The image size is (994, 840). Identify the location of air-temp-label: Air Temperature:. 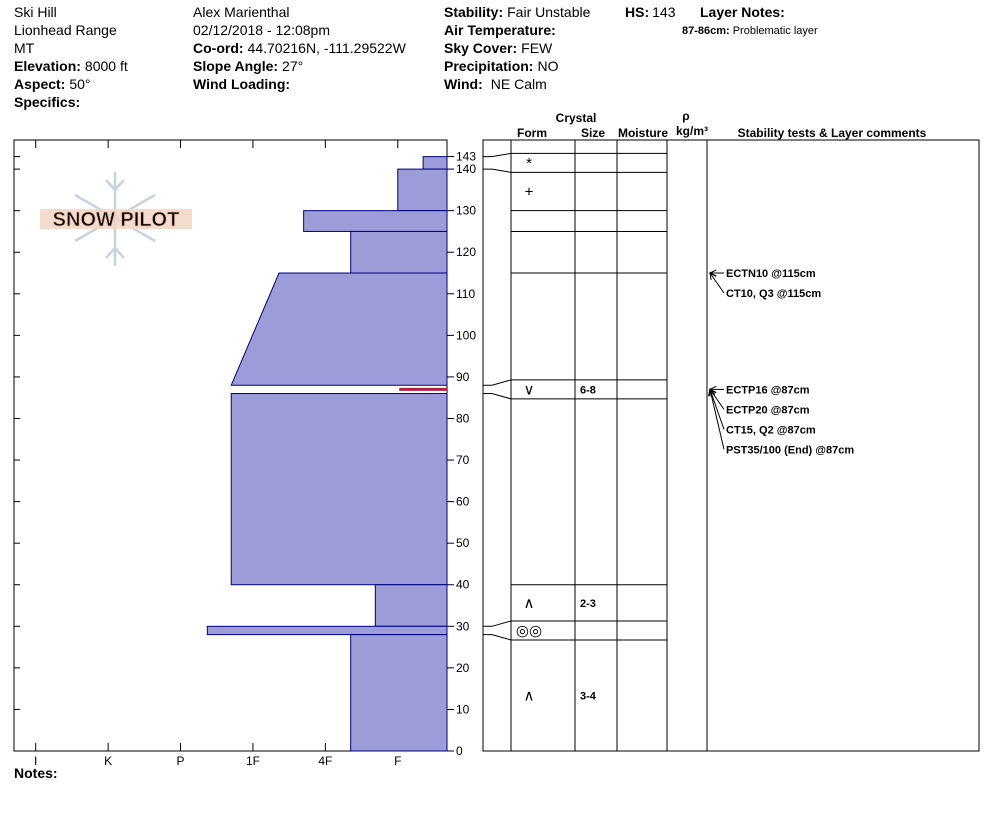
(500, 30).